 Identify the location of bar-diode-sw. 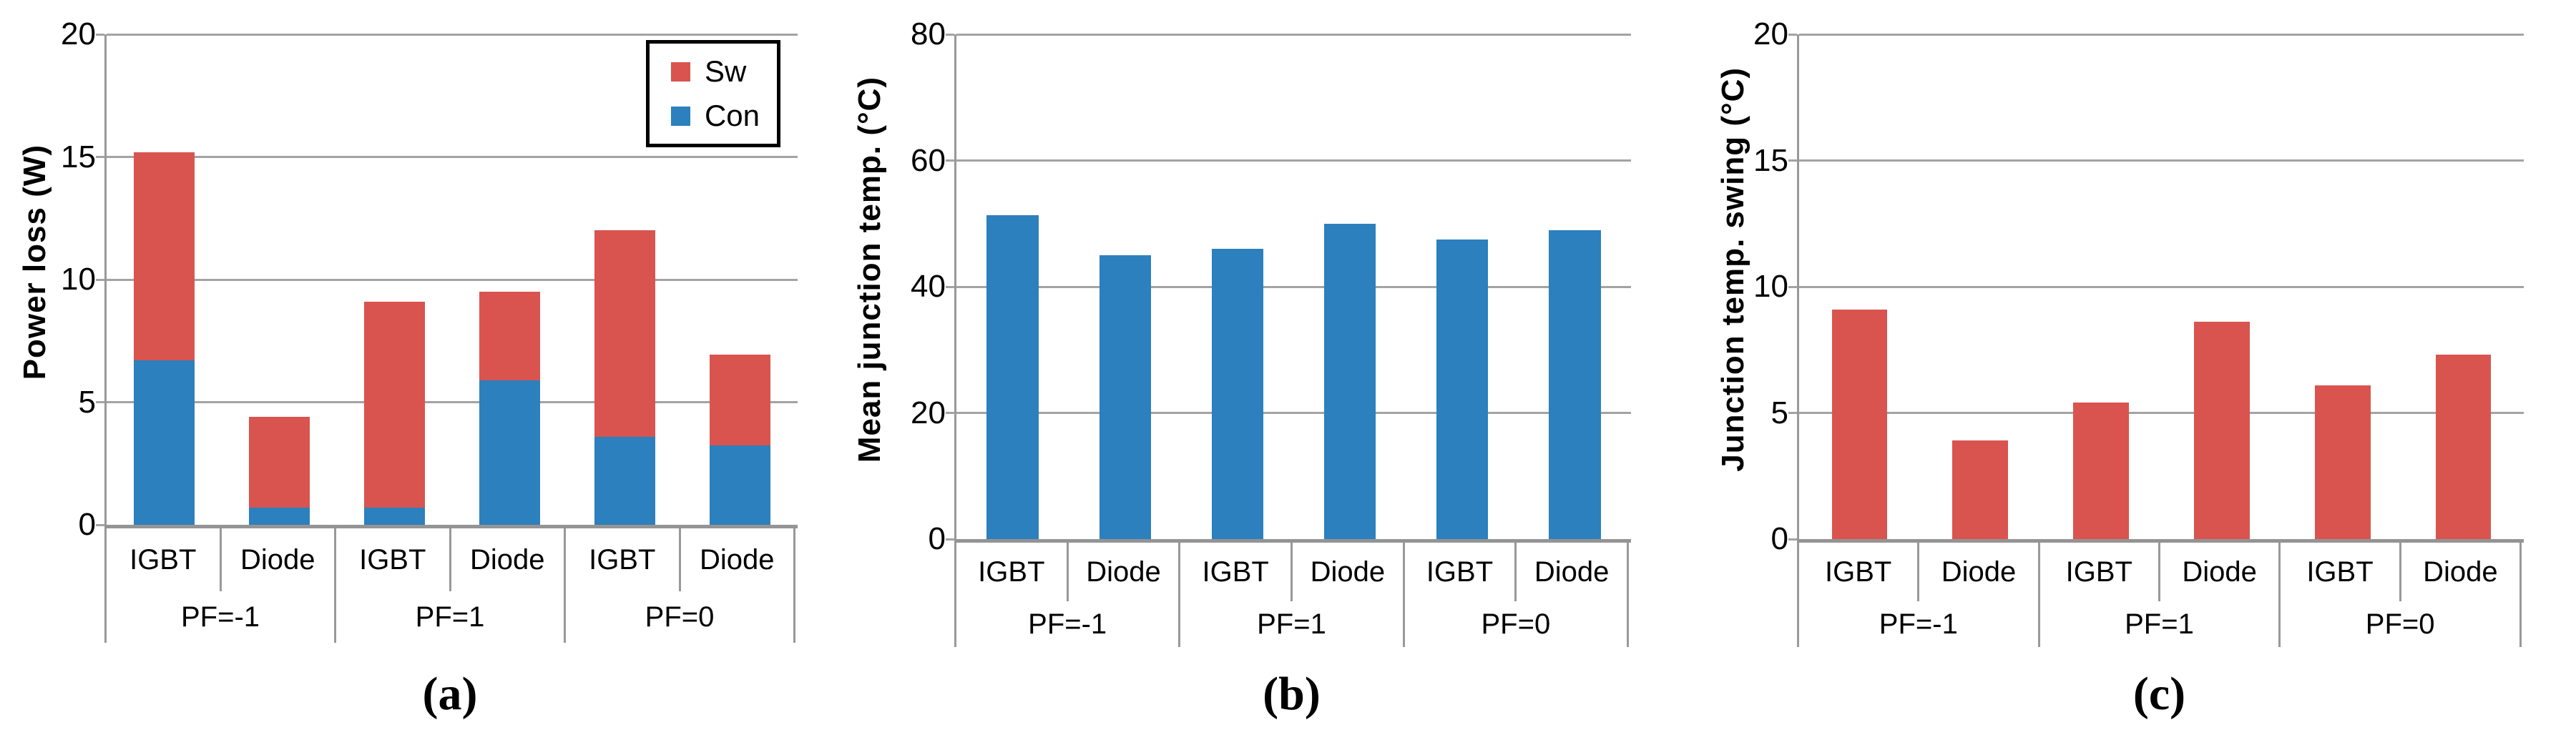
(510, 336).